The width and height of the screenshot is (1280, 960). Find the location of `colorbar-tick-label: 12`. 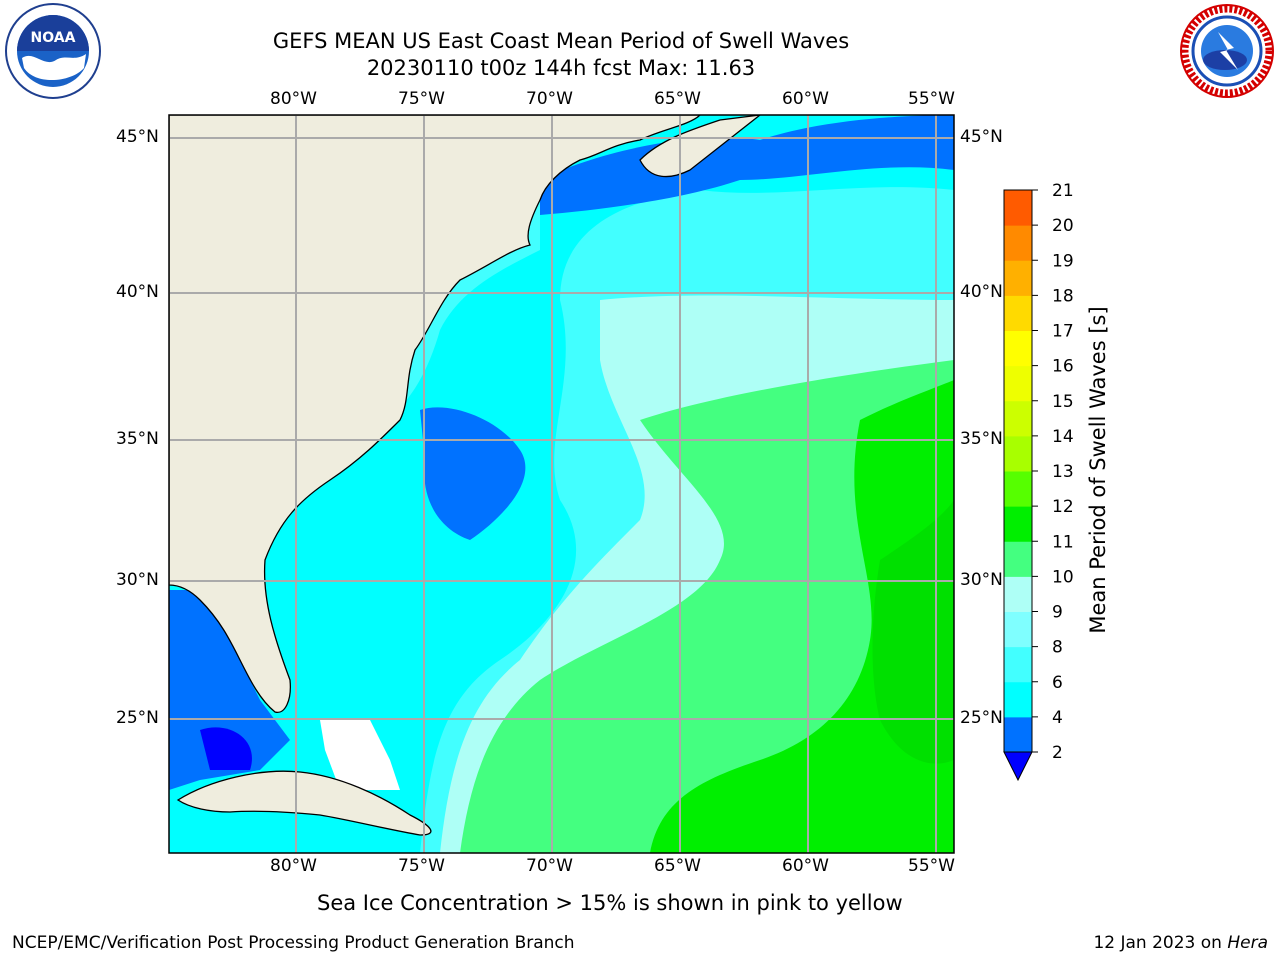

colorbar-tick-label: 12 is located at coordinates (1063, 507).